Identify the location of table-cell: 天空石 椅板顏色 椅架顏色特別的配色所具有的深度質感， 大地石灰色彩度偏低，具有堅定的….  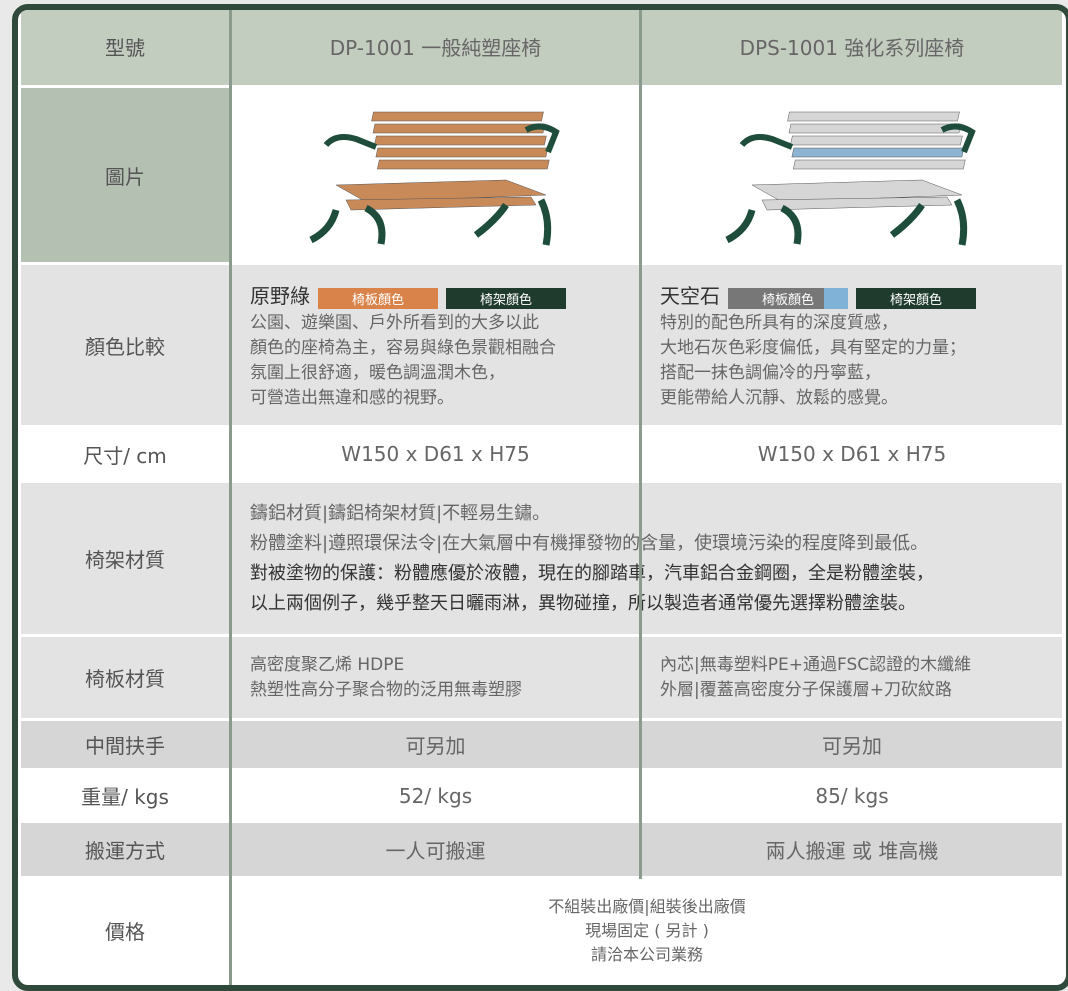
(852, 345).